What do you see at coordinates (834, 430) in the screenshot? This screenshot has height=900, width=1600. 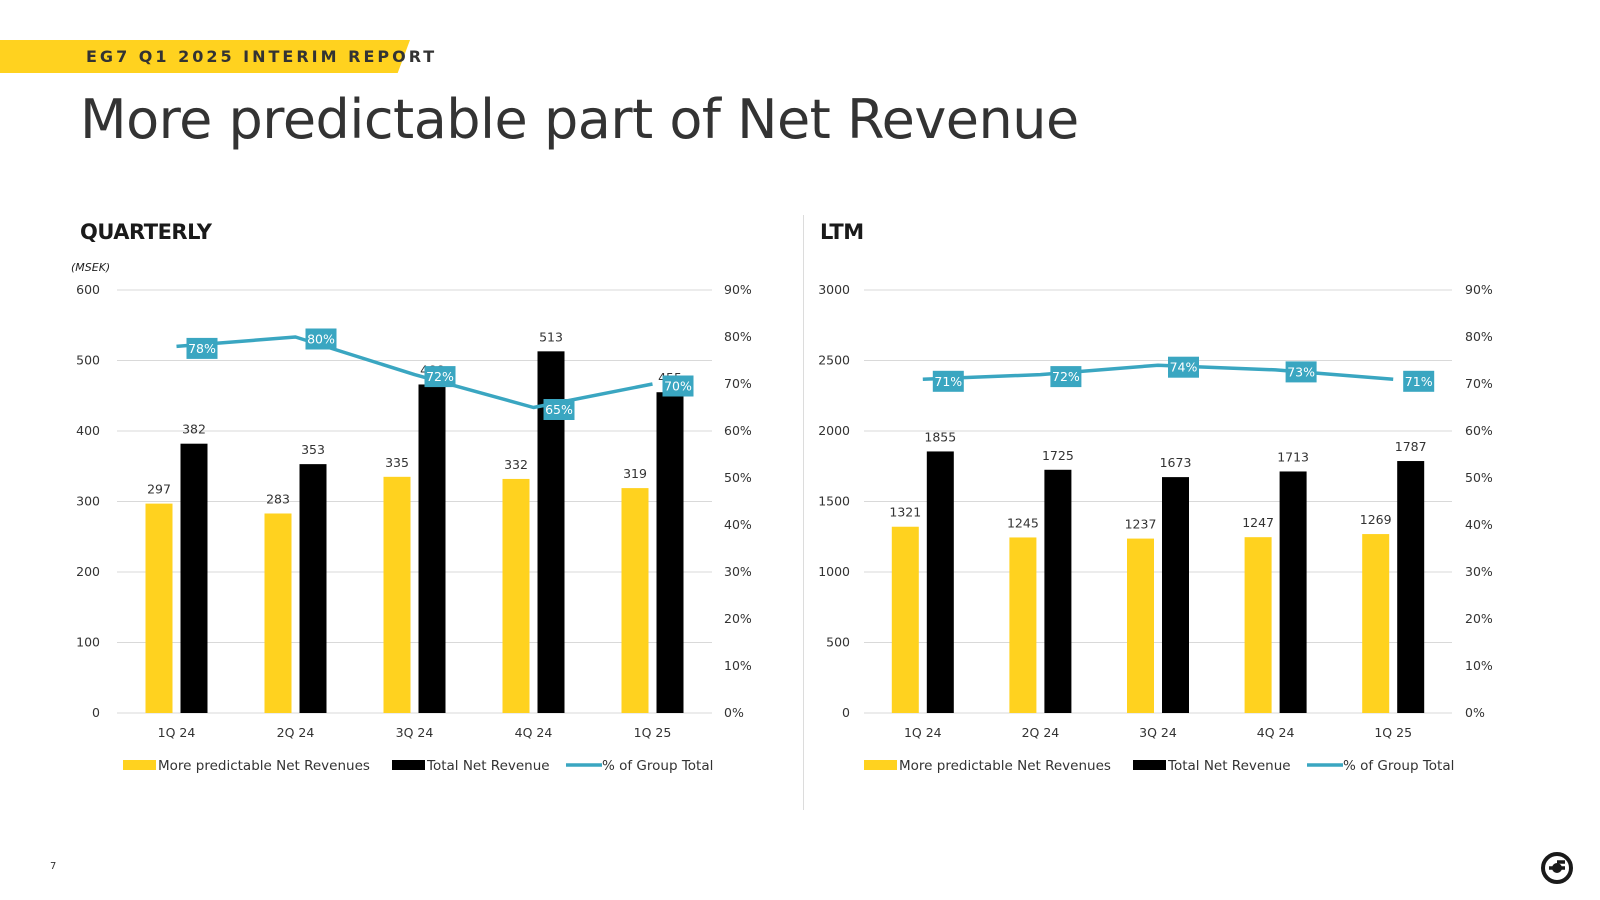 I see `y-left-tick-label: 2000` at bounding box center [834, 430].